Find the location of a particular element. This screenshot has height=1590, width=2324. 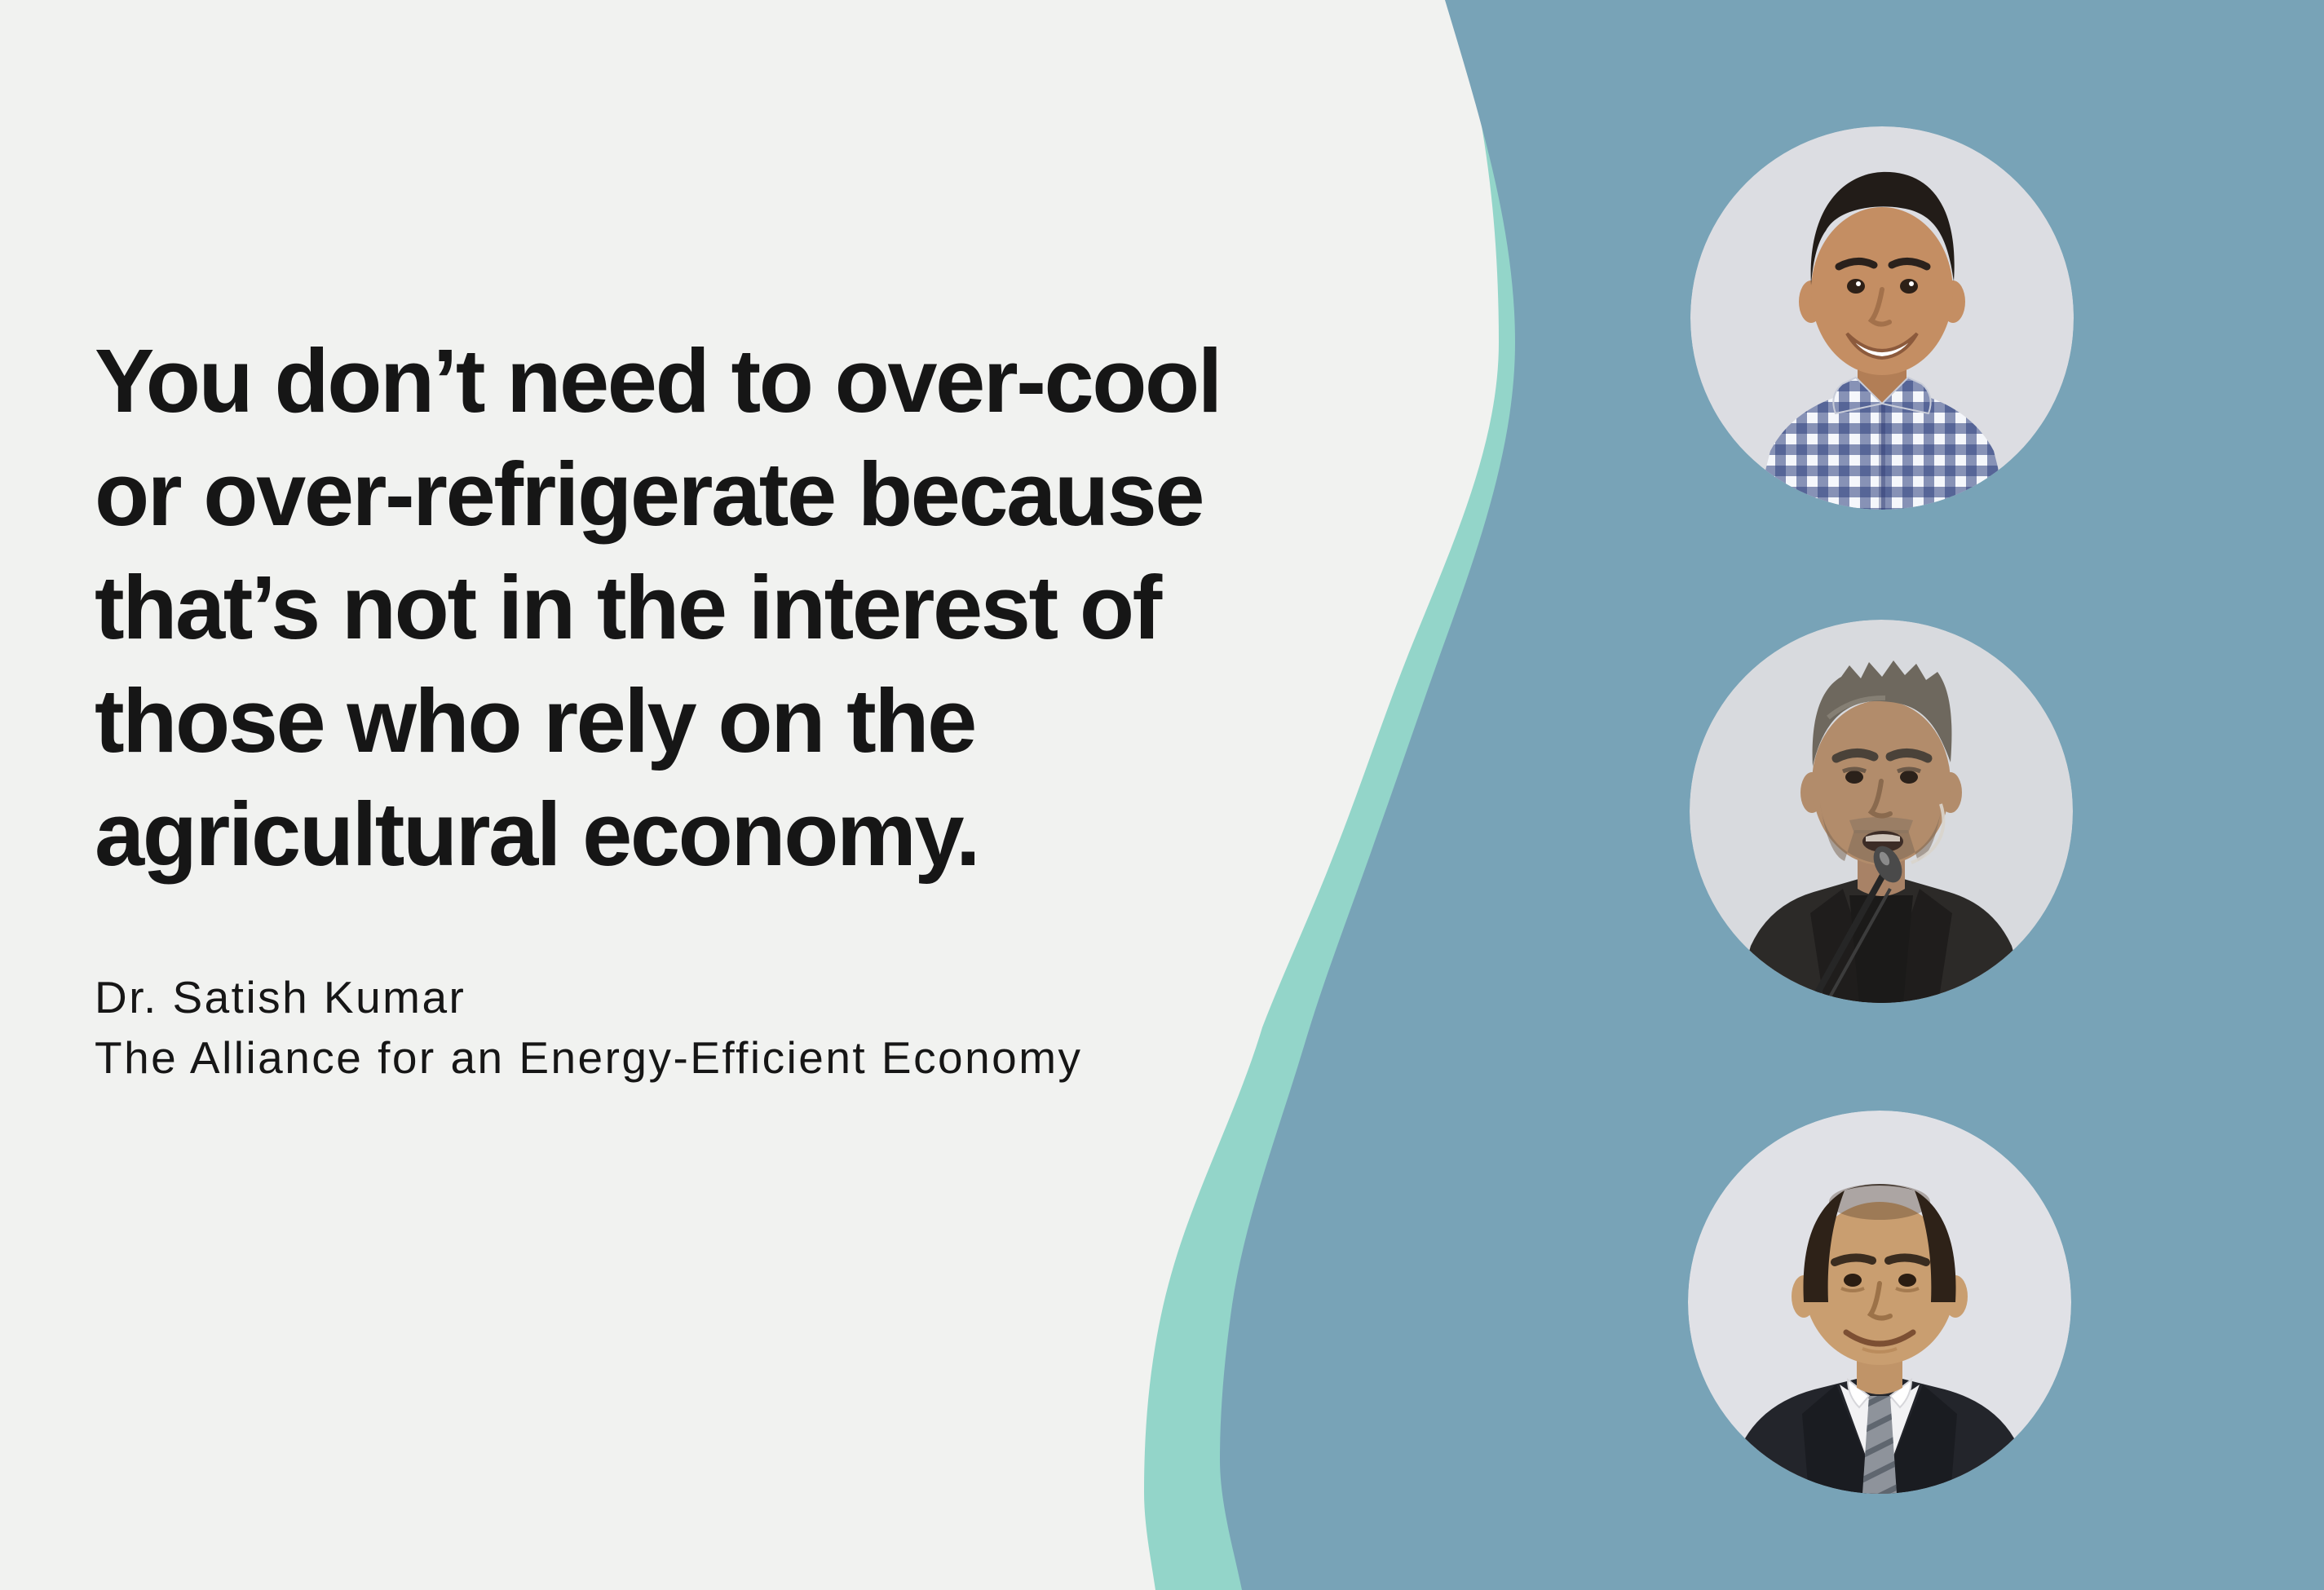

avatar-1-shirt is located at coordinates (1882, 445).